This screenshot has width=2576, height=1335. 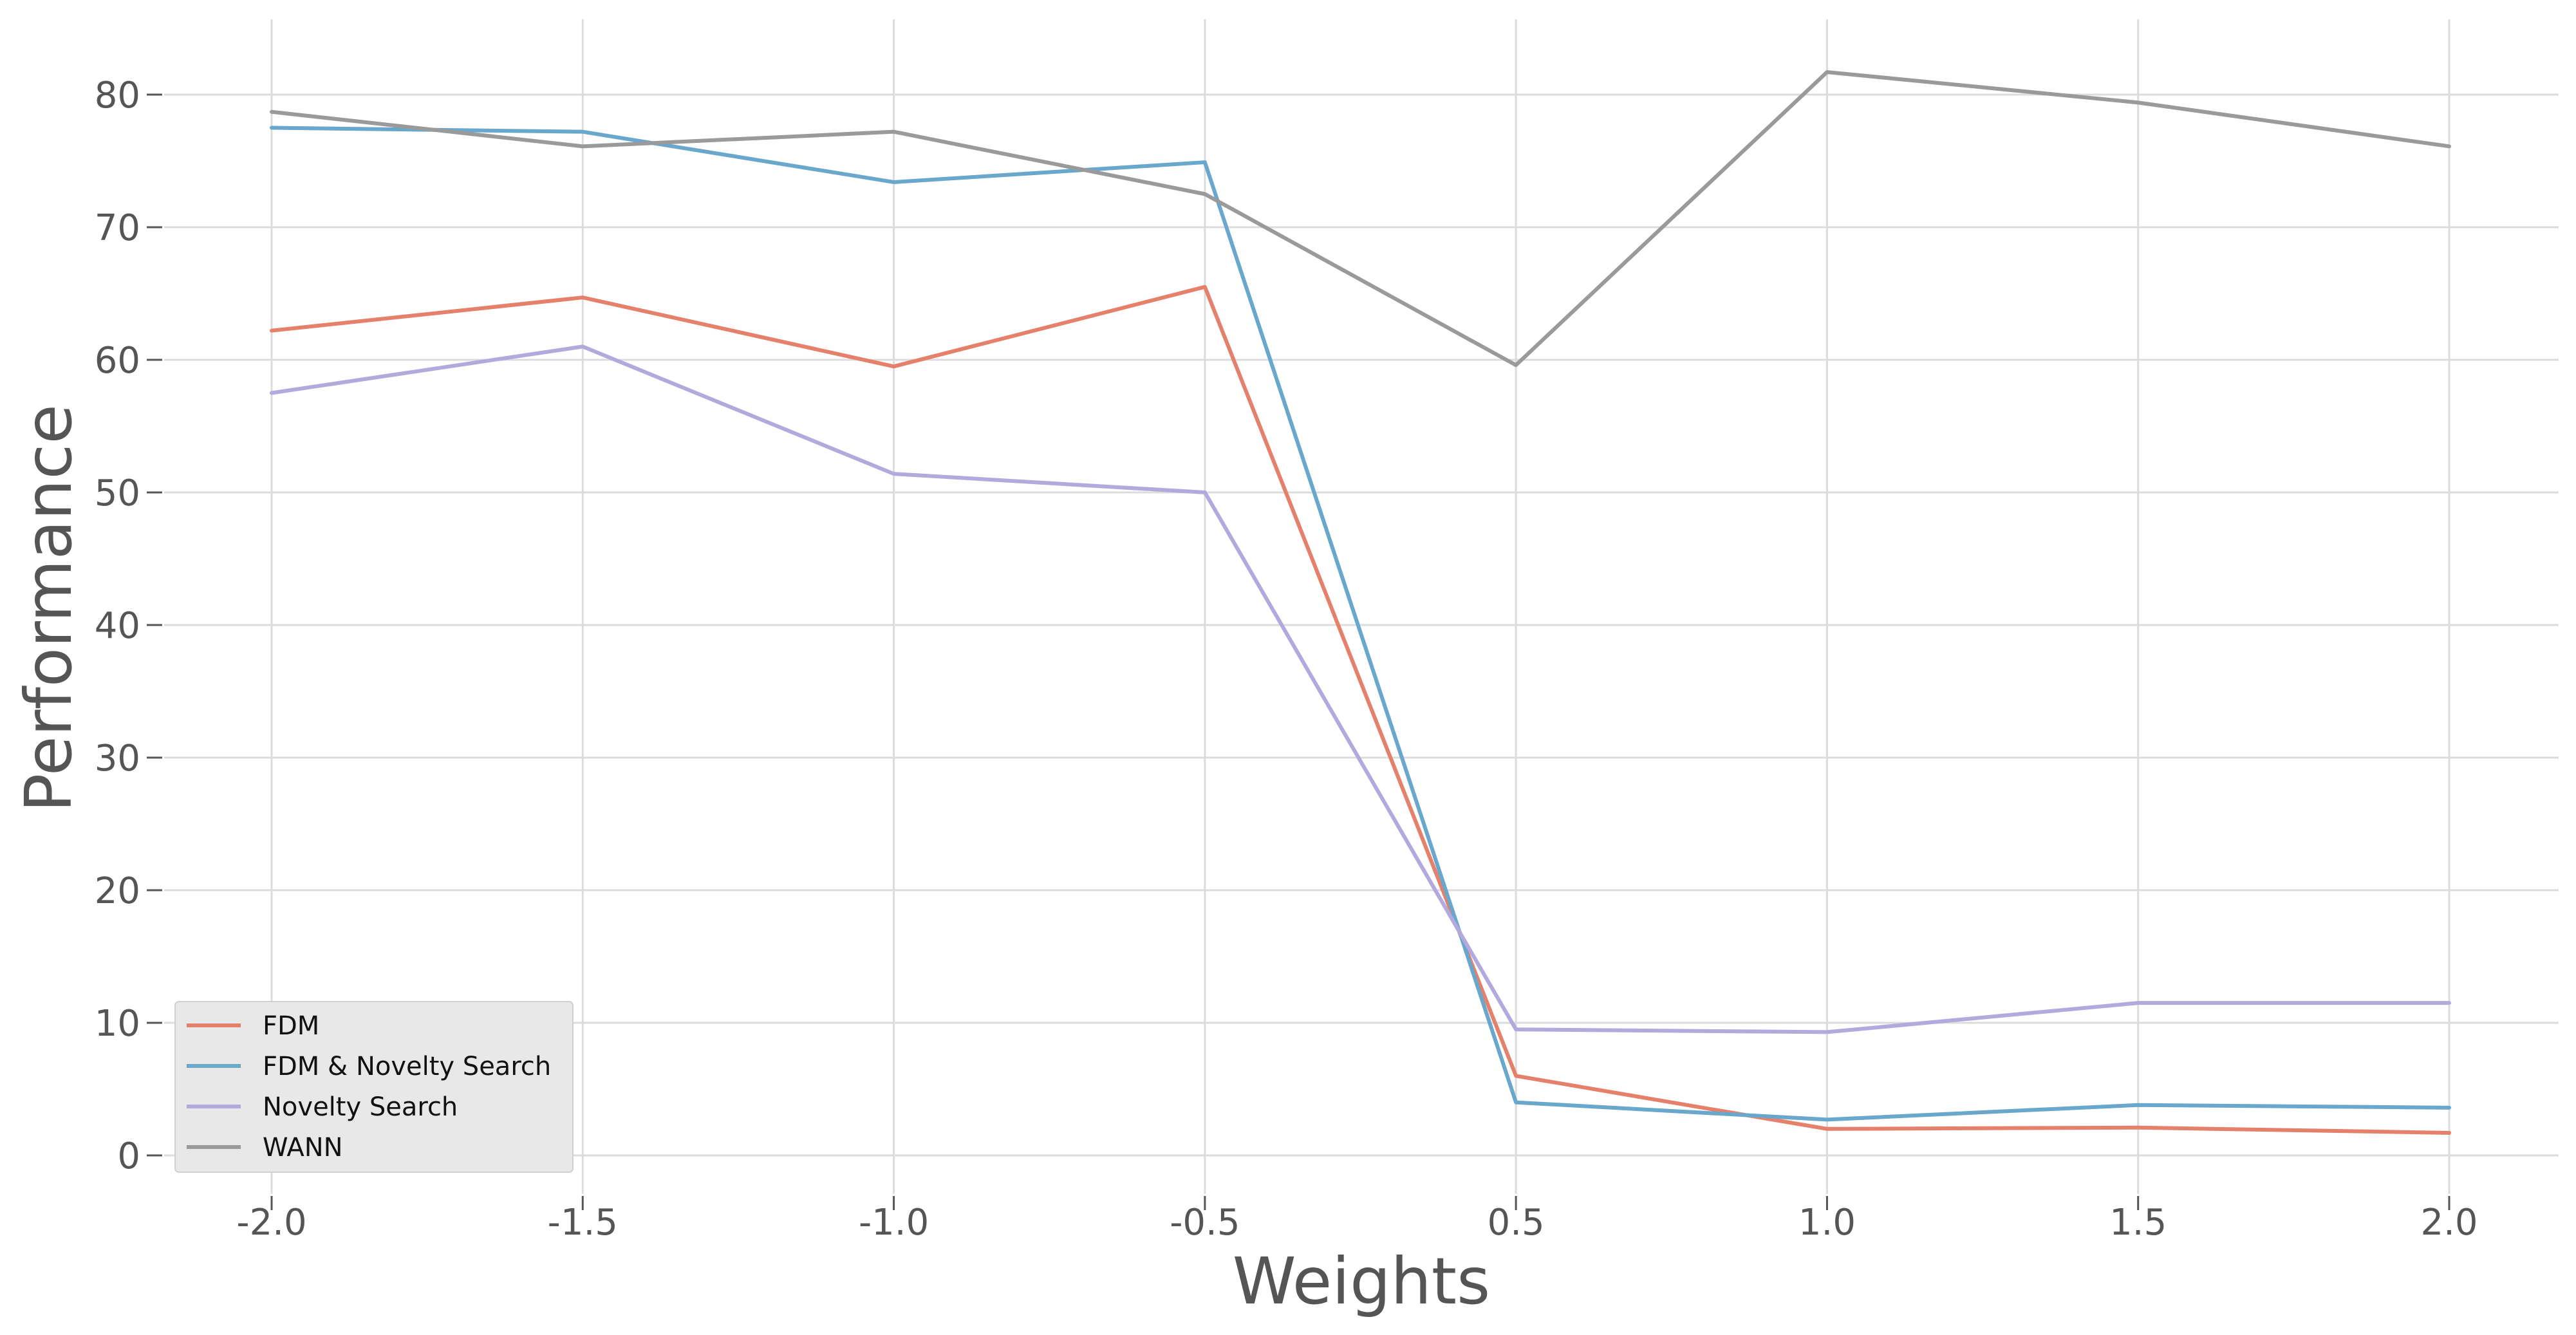 What do you see at coordinates (48, 608) in the screenshot?
I see `y-axis-label: Performance` at bounding box center [48, 608].